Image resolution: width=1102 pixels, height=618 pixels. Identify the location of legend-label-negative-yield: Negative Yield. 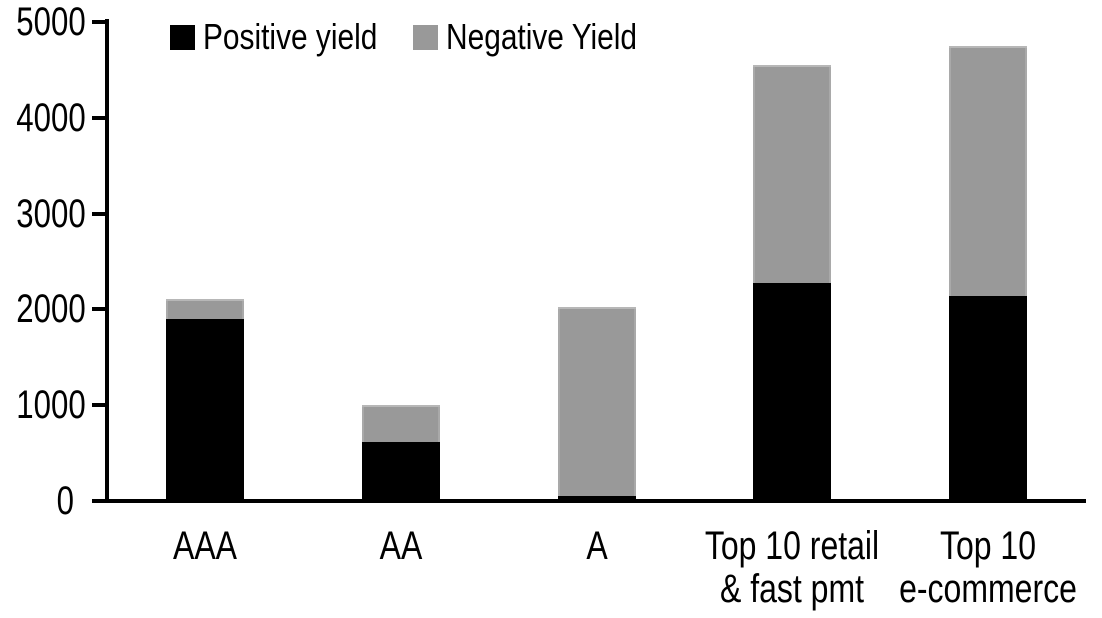
(542, 36).